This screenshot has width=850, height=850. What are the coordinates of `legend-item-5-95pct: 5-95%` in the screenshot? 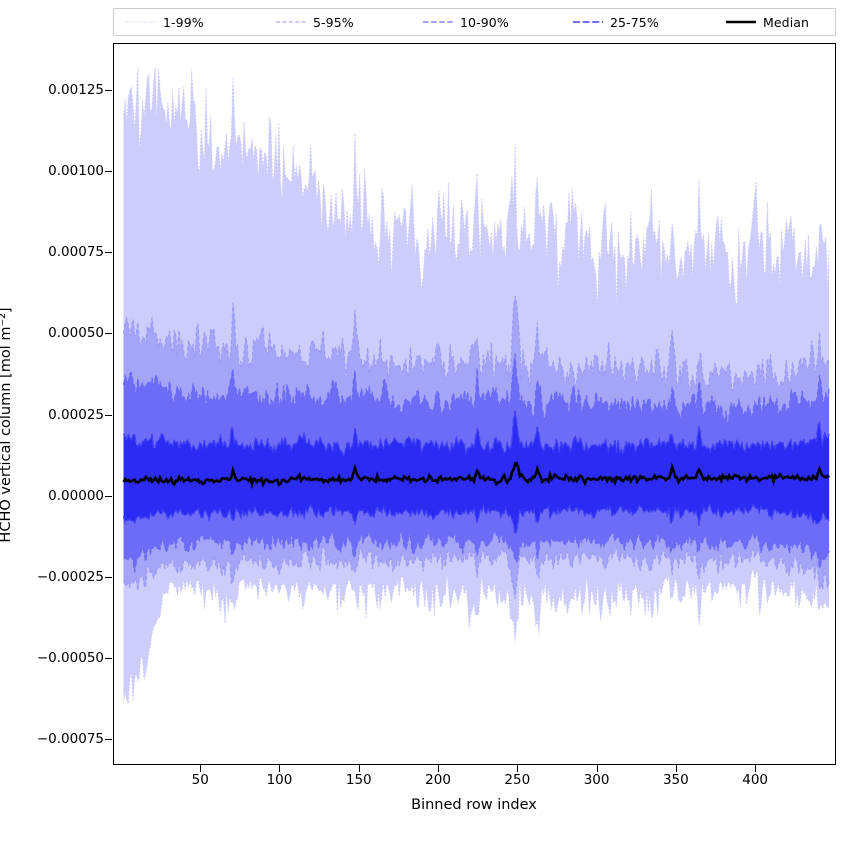 It's located at (315, 22).